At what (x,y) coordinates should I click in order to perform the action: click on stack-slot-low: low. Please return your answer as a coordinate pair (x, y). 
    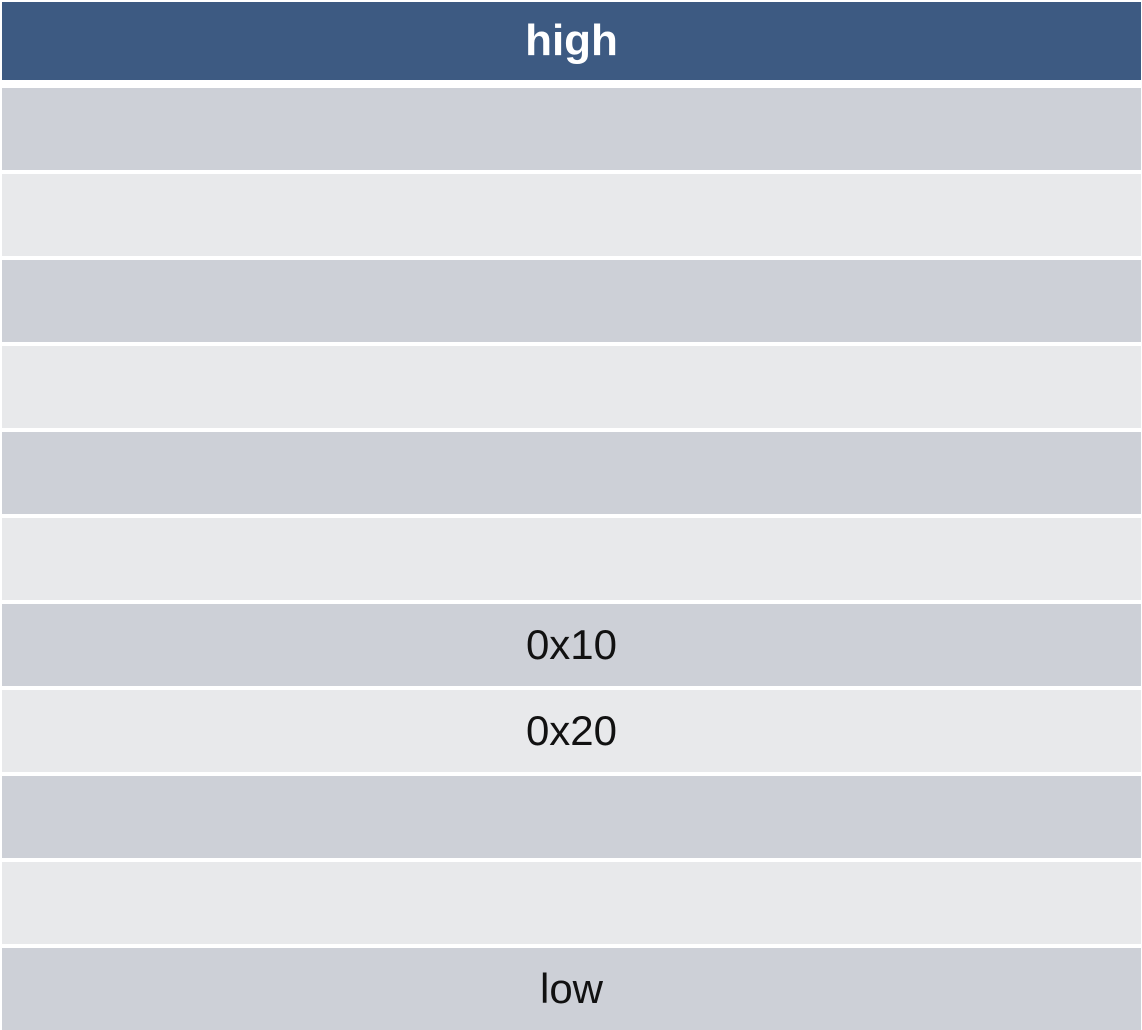
    Looking at the image, I should click on (571, 989).